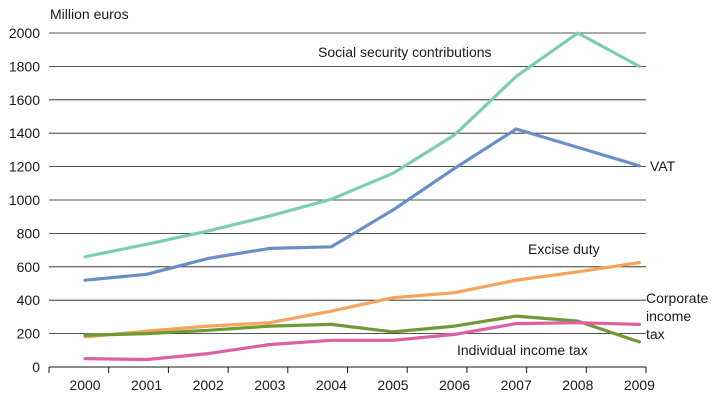  What do you see at coordinates (208, 385) in the screenshot?
I see `x-tick-label: 2002` at bounding box center [208, 385].